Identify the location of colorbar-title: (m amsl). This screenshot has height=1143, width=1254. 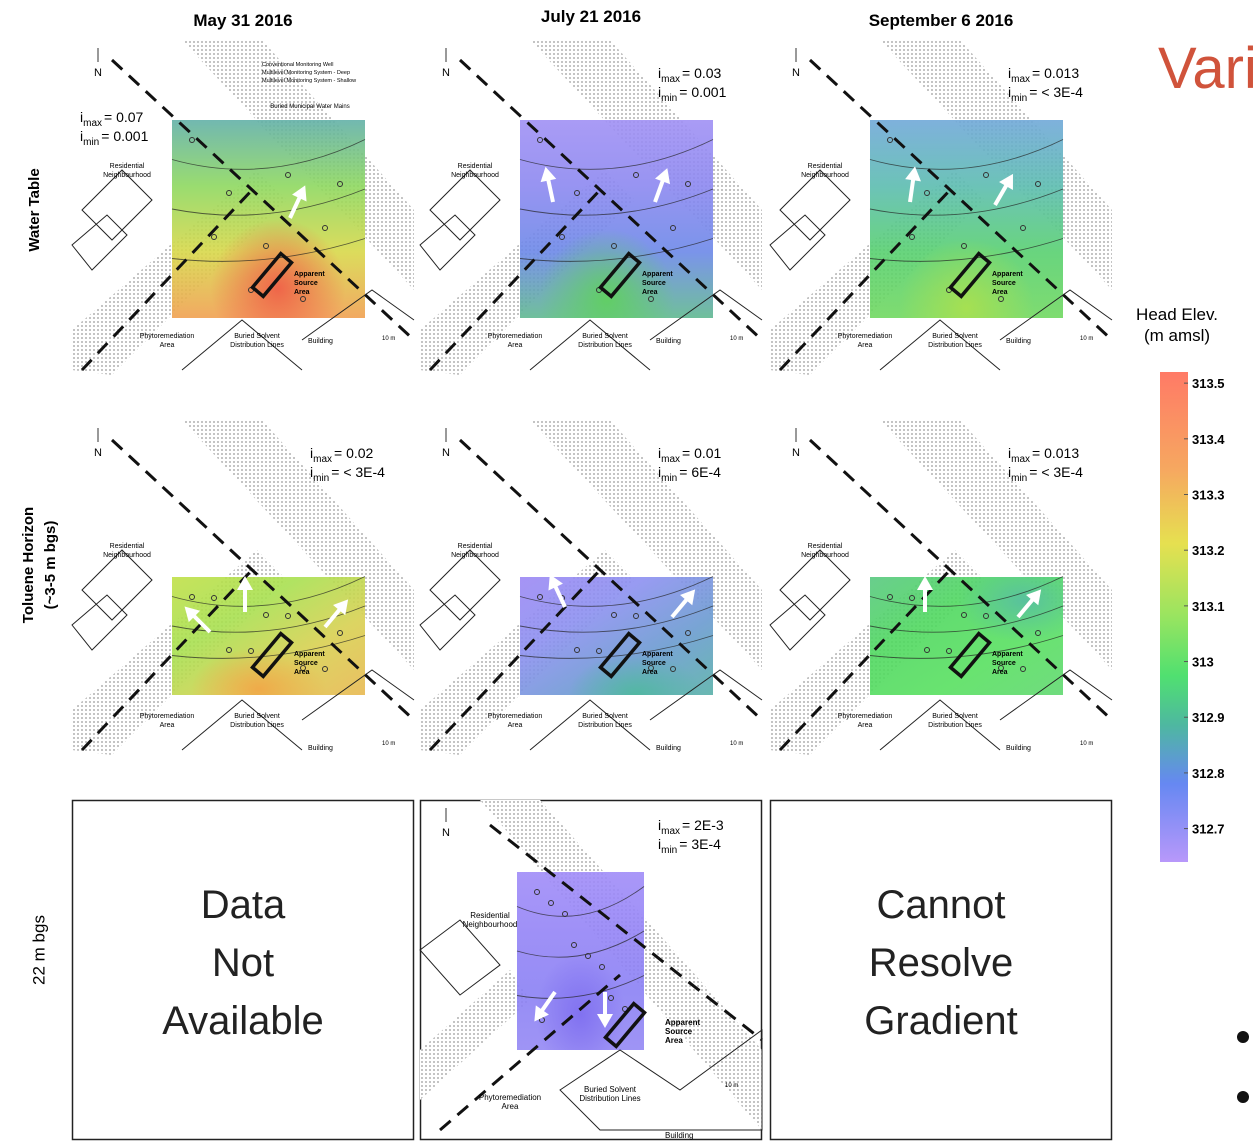
(1177, 335).